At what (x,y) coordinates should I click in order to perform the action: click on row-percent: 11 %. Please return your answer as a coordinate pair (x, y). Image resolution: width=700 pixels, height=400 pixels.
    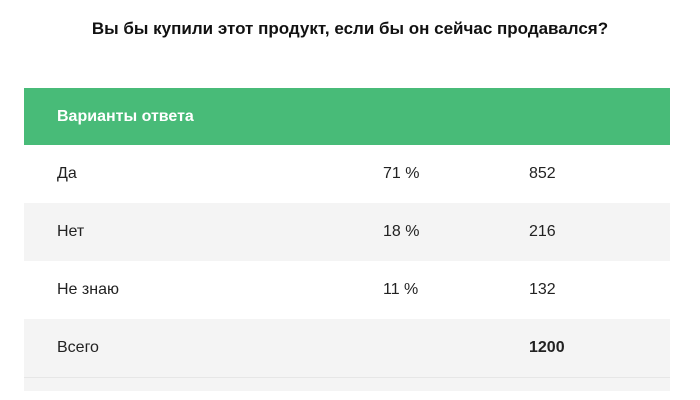
    Looking at the image, I should click on (401, 289).